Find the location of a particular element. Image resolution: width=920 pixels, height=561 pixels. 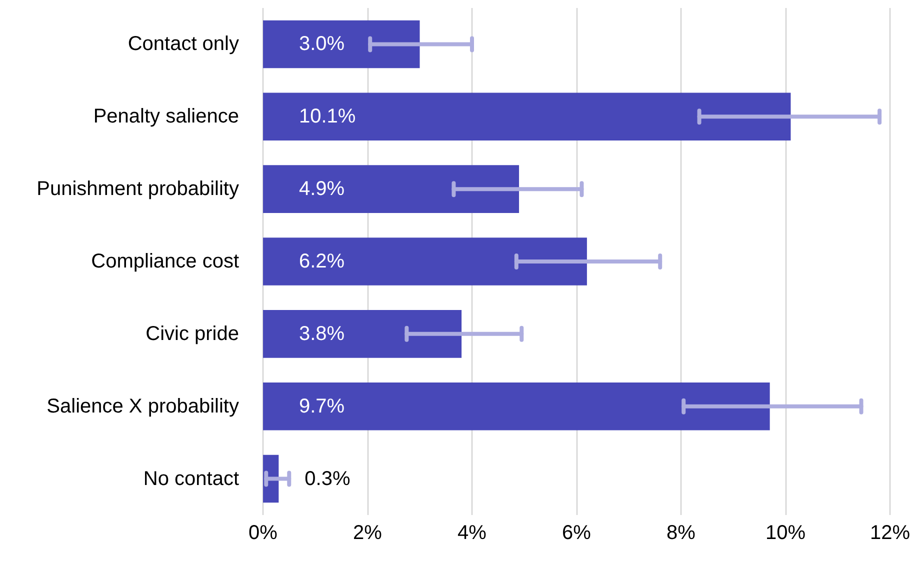

x-tick-label: 8% is located at coordinates (681, 533).